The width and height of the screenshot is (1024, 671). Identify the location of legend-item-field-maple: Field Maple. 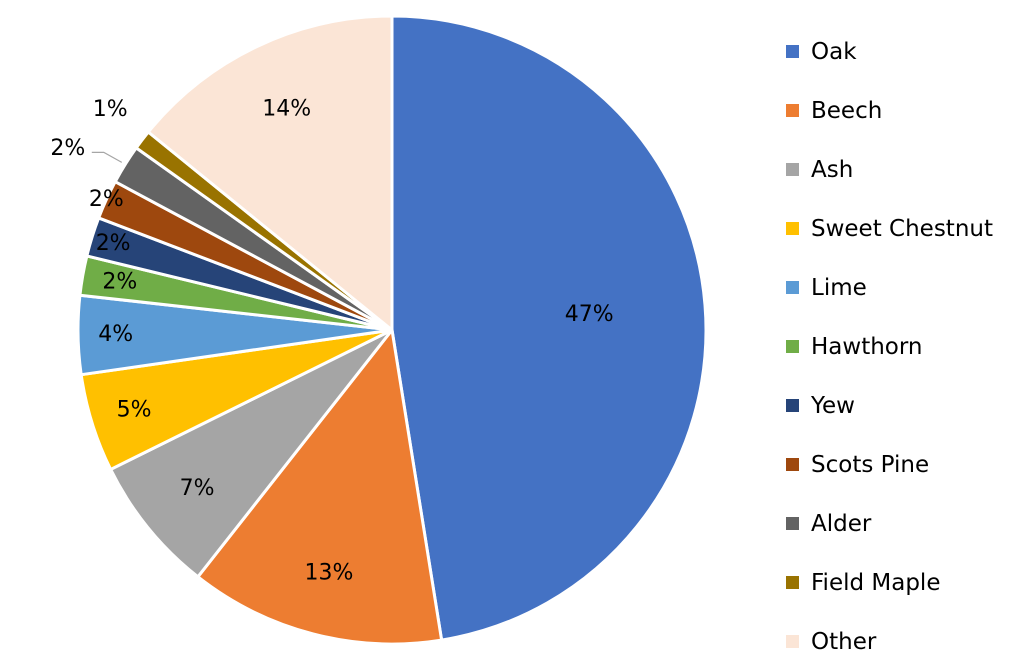
(889, 582).